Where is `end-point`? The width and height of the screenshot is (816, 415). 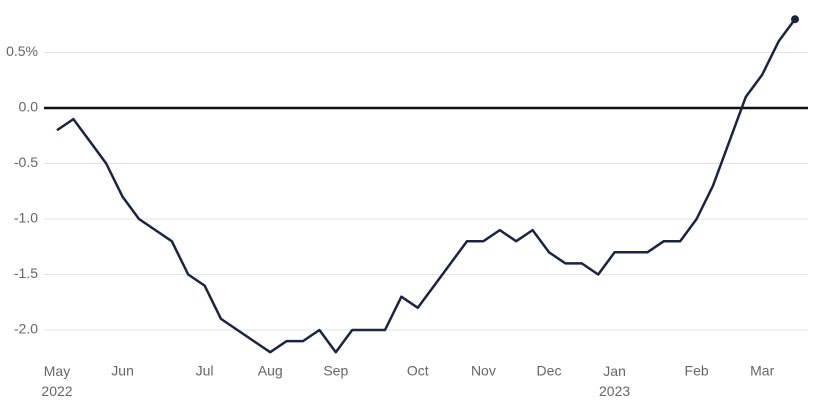
end-point is located at coordinates (795, 19).